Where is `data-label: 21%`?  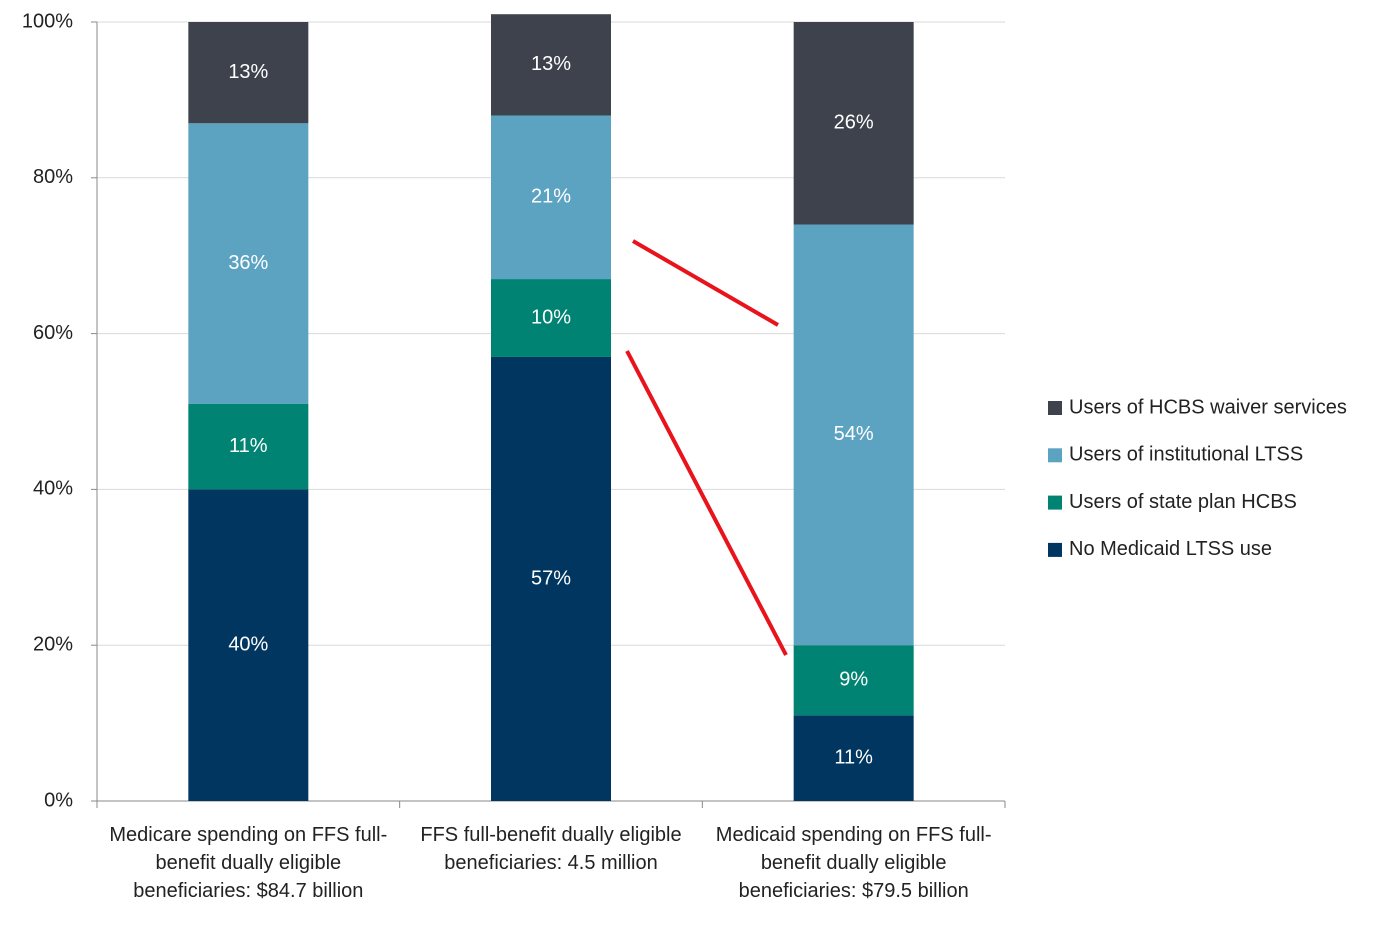
data-label: 21% is located at coordinates (551, 197).